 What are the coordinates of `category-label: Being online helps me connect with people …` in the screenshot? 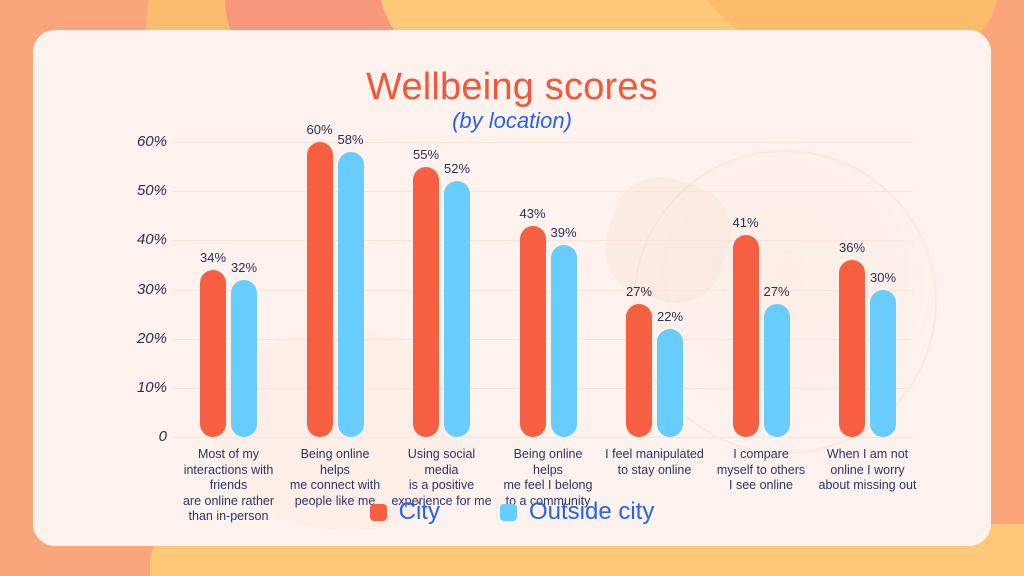 It's located at (335, 478).